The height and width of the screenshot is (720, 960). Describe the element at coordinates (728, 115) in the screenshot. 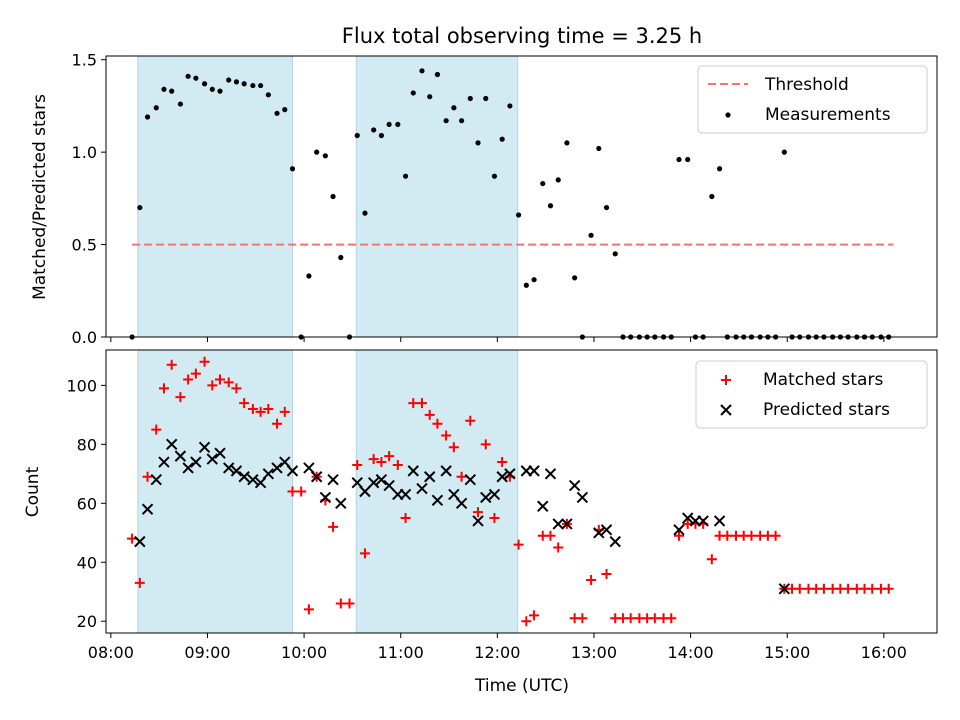

I see `legend-measurements-swatch` at that location.